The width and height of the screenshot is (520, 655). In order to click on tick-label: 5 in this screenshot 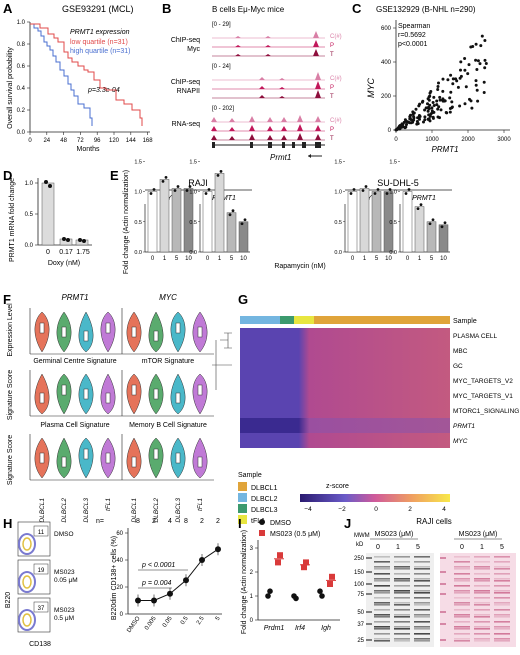, I will do `click(432, 259)`.